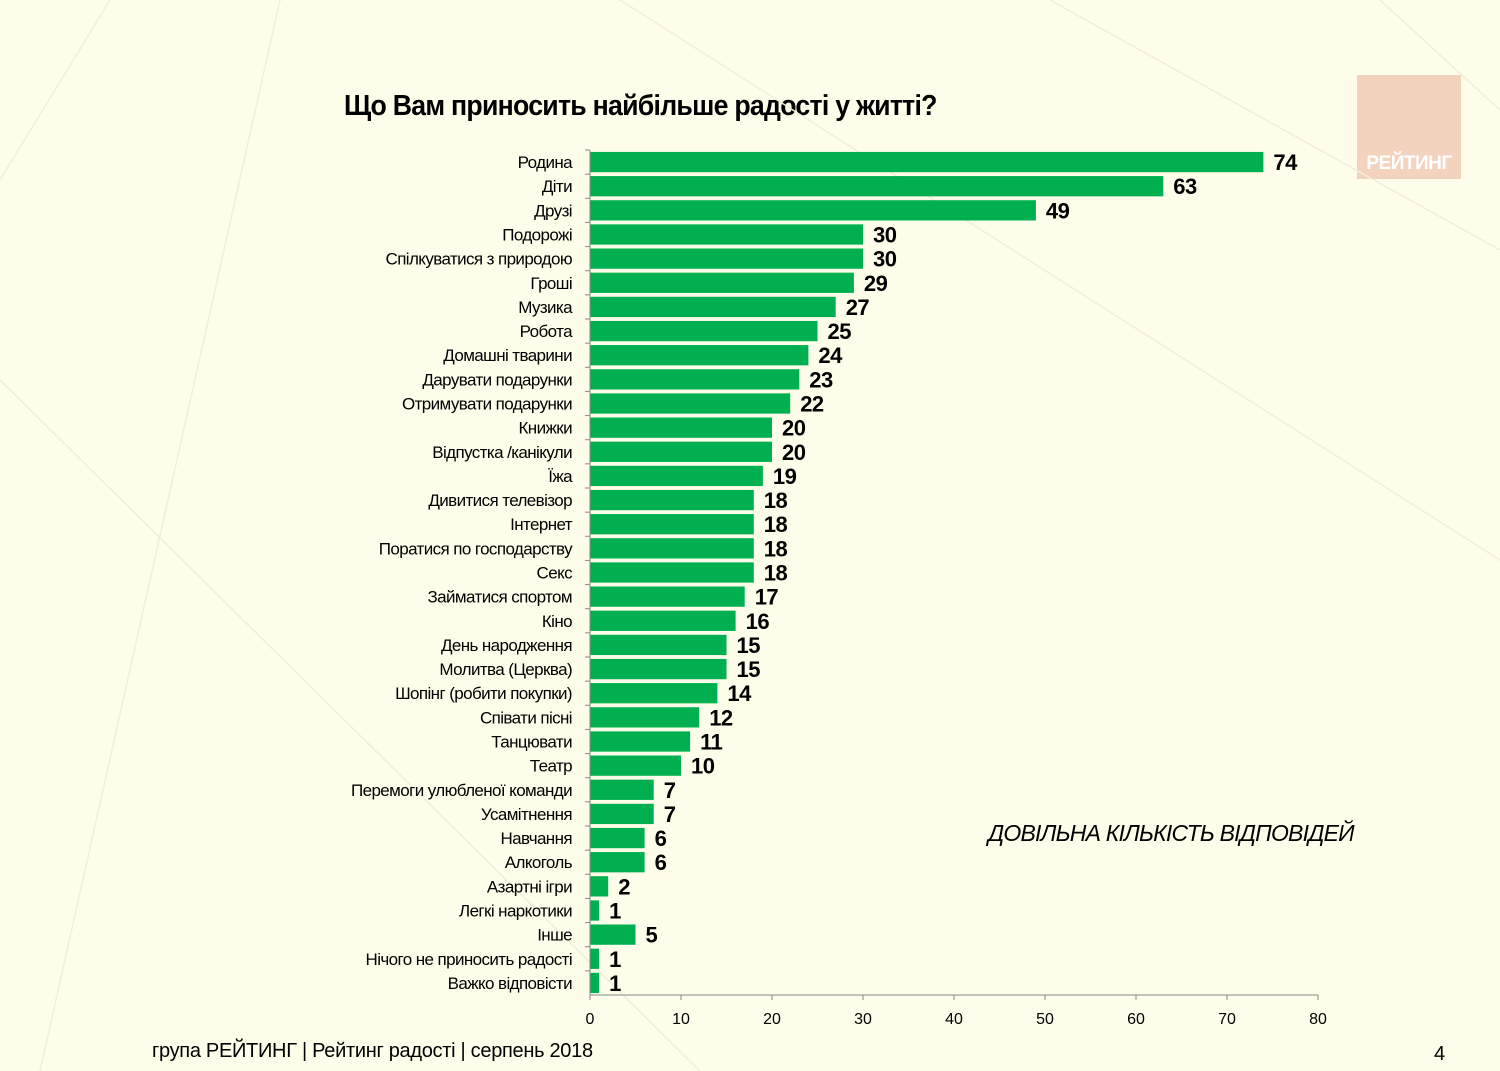  What do you see at coordinates (537, 838) in the screenshot?
I see `category-label: Навчання` at bounding box center [537, 838].